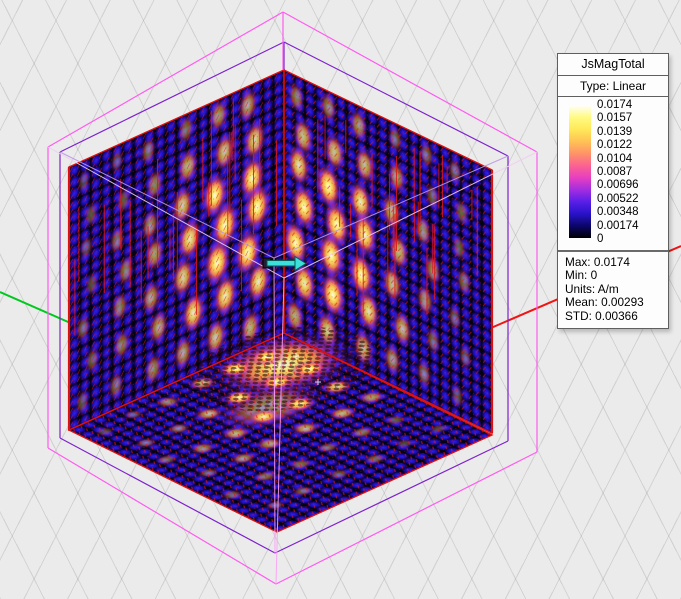 Image resolution: width=681 pixels, height=599 pixels. Describe the element at coordinates (615, 105) in the screenshot. I see `scale-label: 0.0174` at that location.